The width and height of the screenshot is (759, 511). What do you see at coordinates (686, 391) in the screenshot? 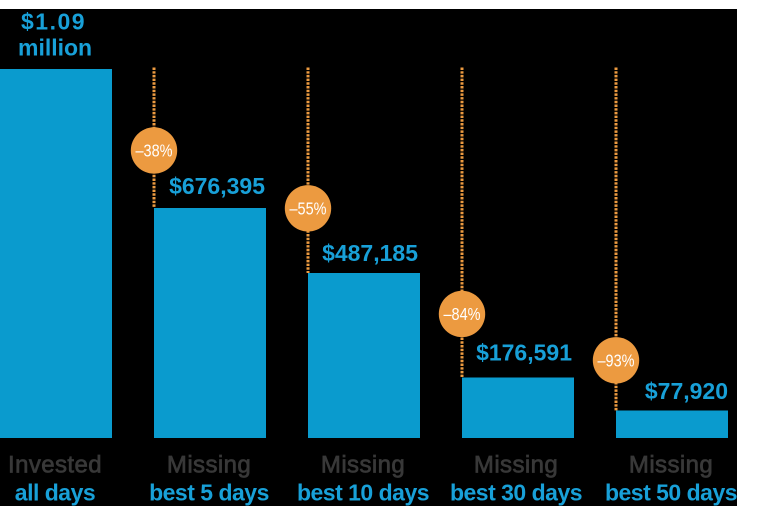
I see `svg-text: $77,920` at bounding box center [686, 391].